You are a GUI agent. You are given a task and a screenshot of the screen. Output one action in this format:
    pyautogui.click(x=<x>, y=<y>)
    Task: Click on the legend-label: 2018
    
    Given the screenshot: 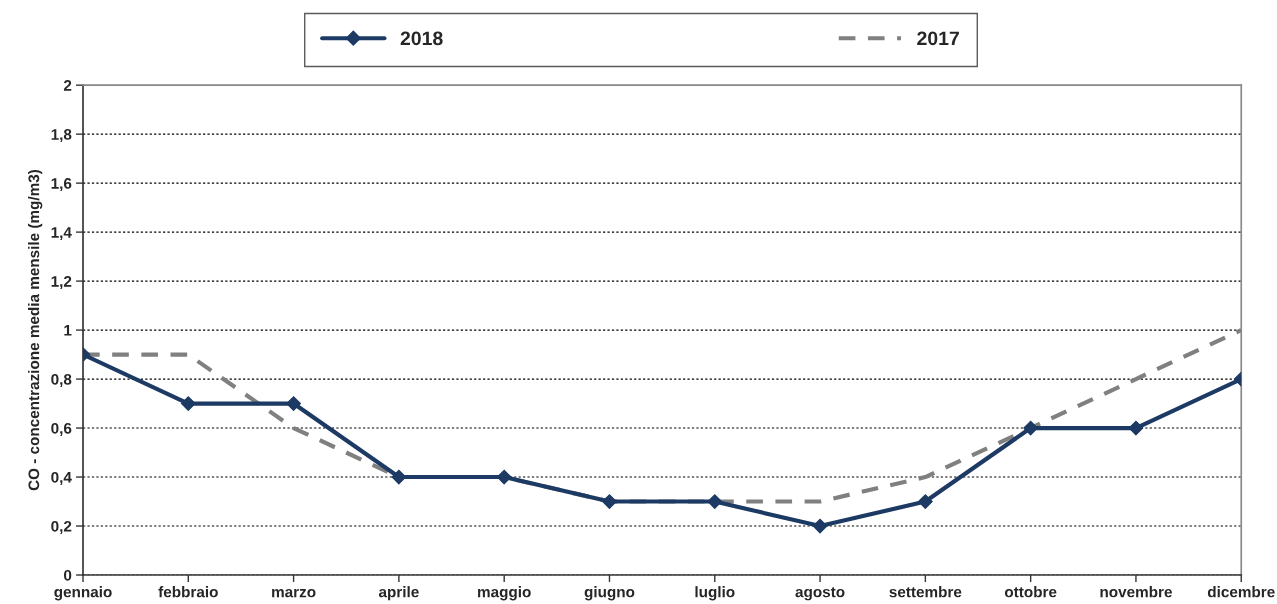 What is the action you would take?
    pyautogui.click(x=421, y=38)
    